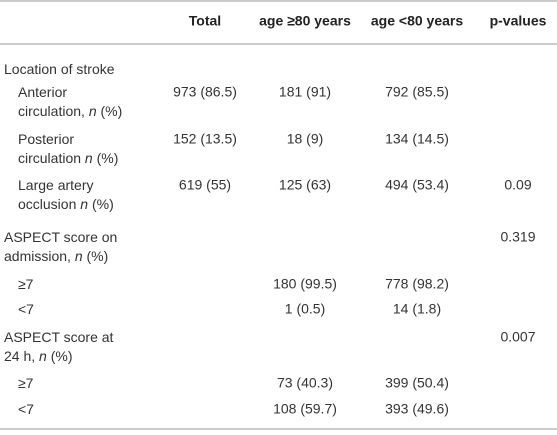  I want to click on column-header: age <80 years, so click(417, 21).